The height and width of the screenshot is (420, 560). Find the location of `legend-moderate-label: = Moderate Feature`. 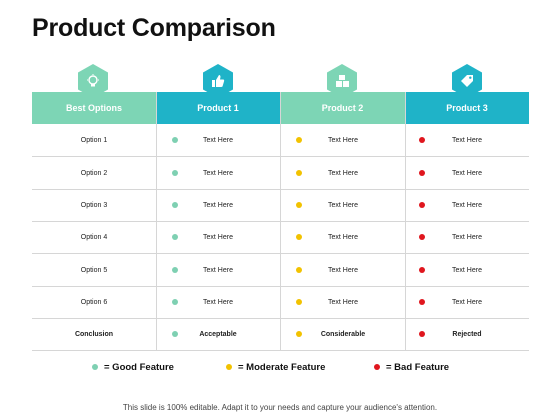

legend-moderate-label: = Moderate Feature is located at coordinates (282, 367).